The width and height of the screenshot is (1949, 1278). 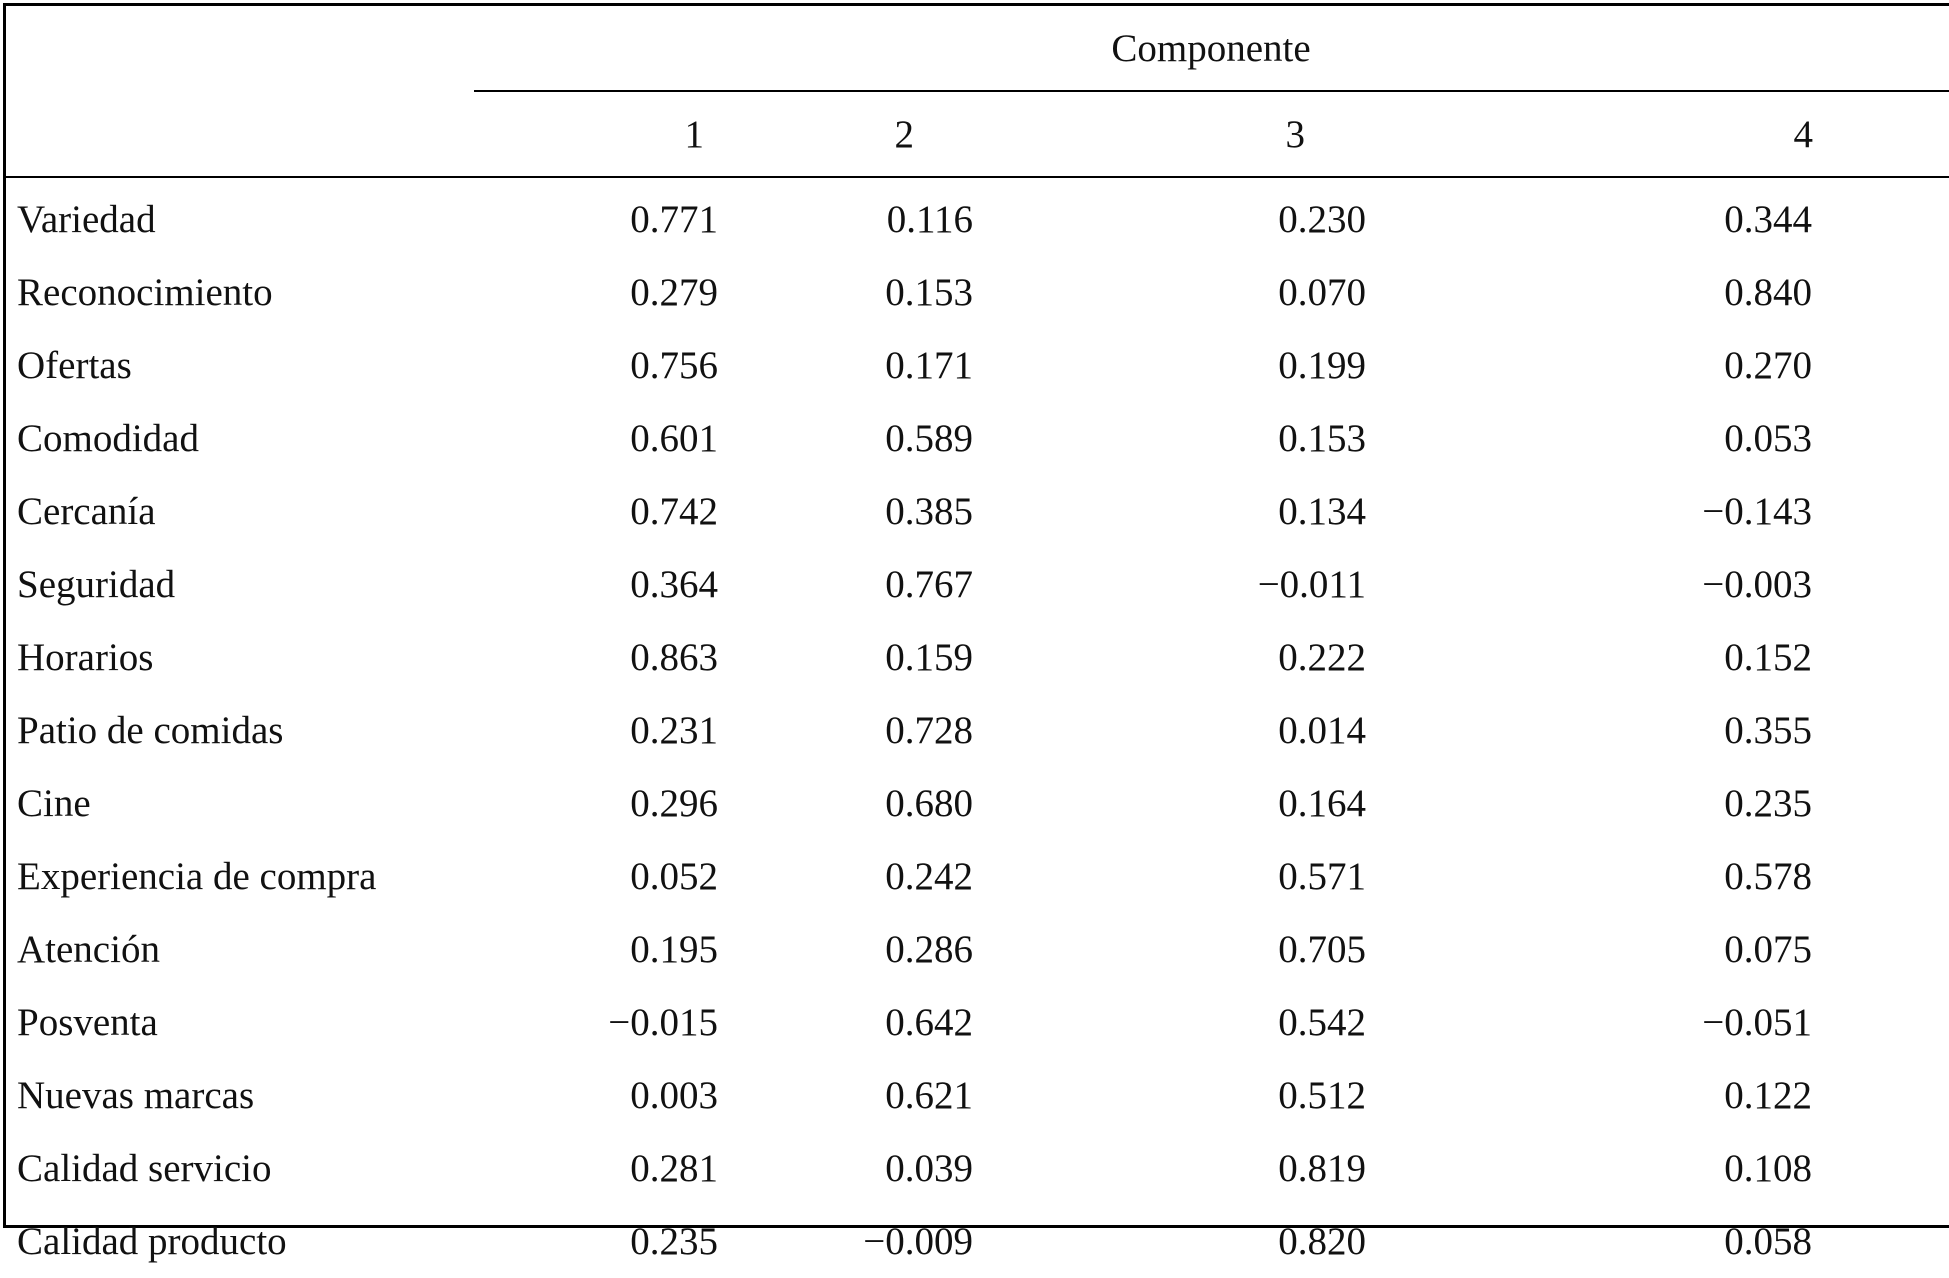 I want to click on row-label: Posventa, so click(x=87, y=1022).